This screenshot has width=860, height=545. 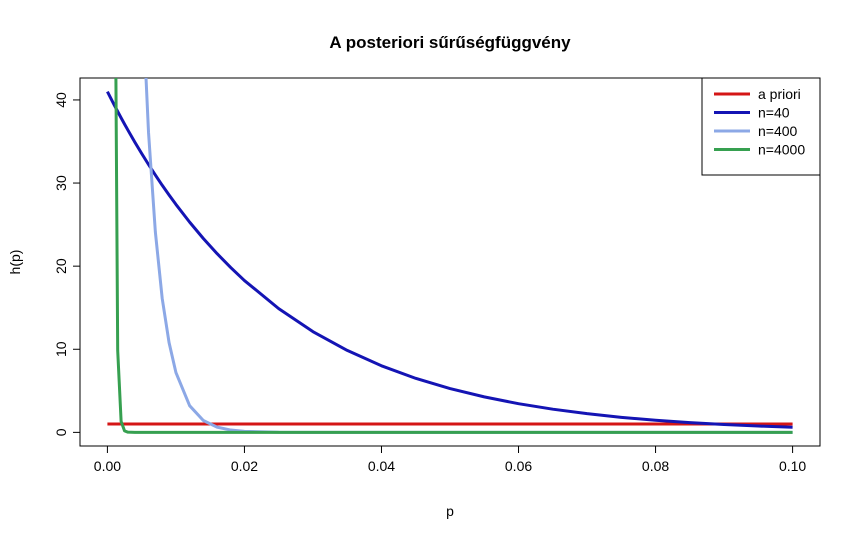 What do you see at coordinates (61, 432) in the screenshot?
I see `y-tick-label: 0` at bounding box center [61, 432].